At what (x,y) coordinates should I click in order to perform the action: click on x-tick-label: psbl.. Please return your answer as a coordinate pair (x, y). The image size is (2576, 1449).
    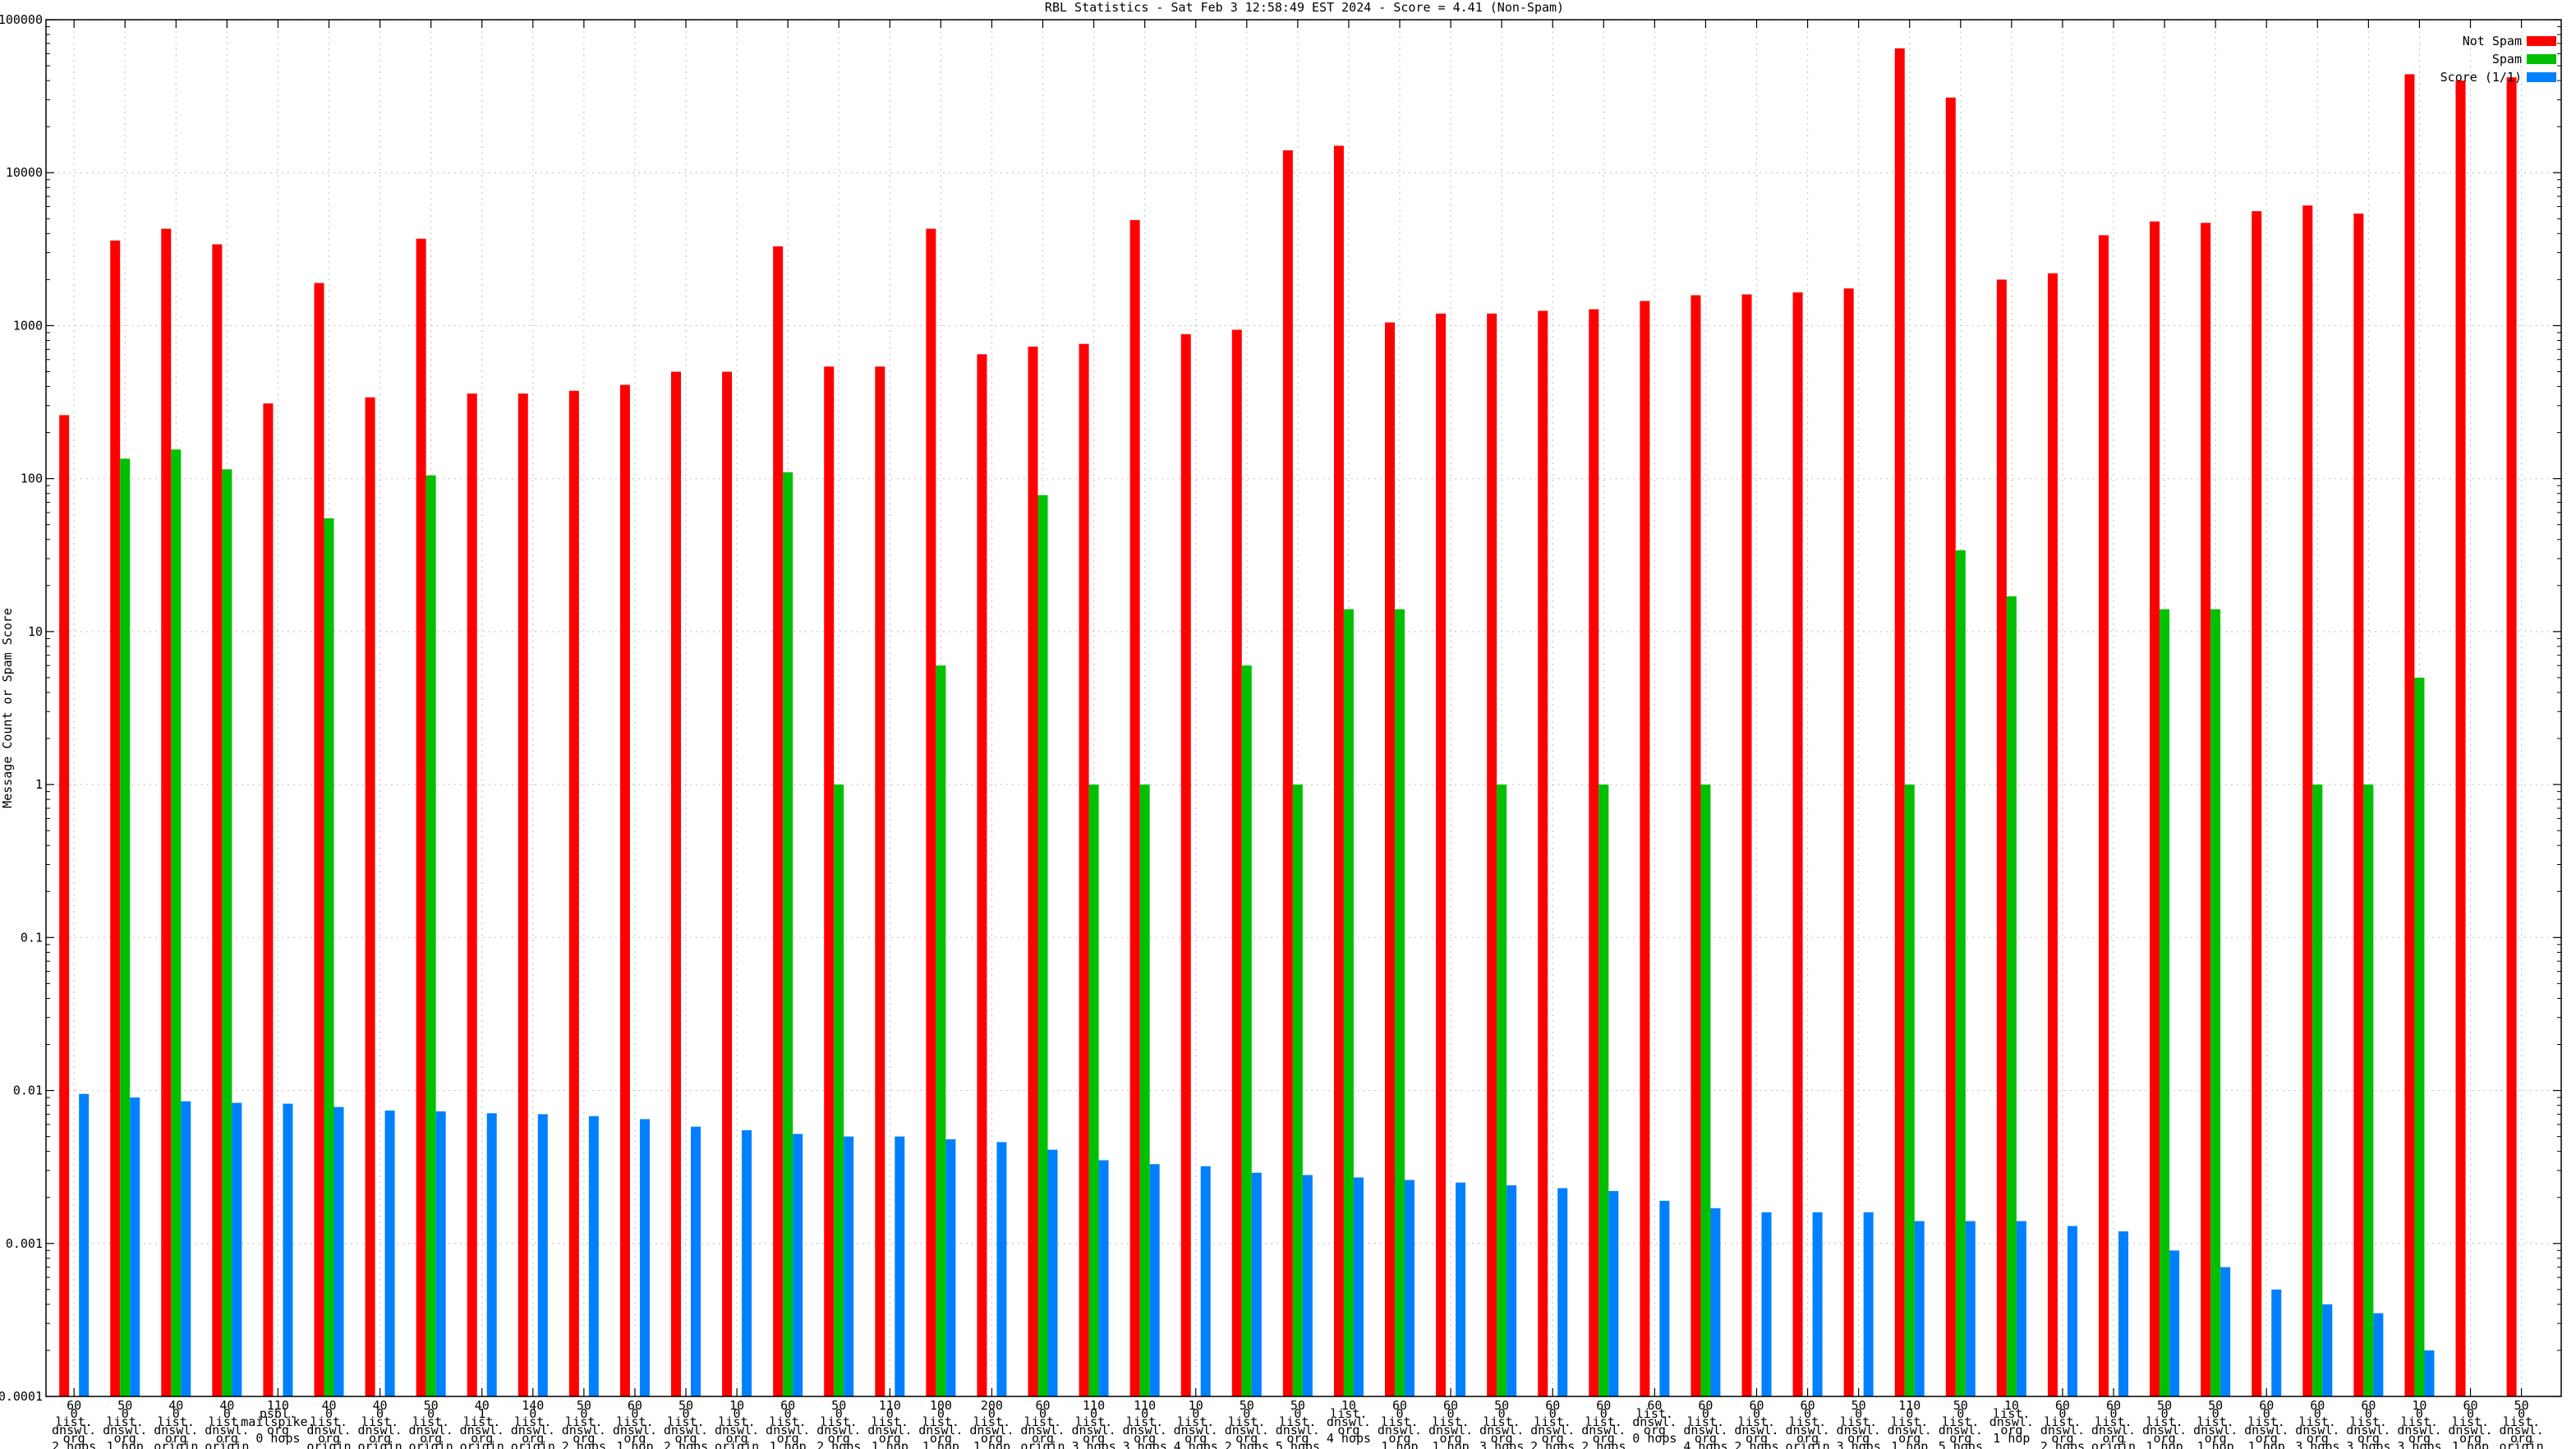
    Looking at the image, I should click on (278, 1413).